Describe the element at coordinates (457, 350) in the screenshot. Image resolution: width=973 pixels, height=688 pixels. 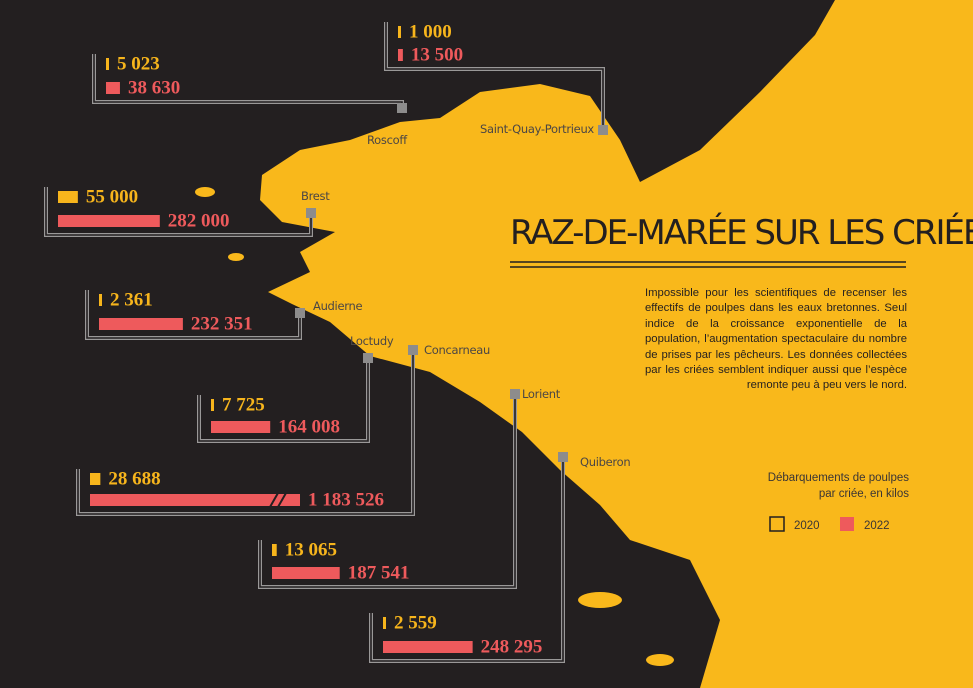
I see `port-label: Concarneau` at that location.